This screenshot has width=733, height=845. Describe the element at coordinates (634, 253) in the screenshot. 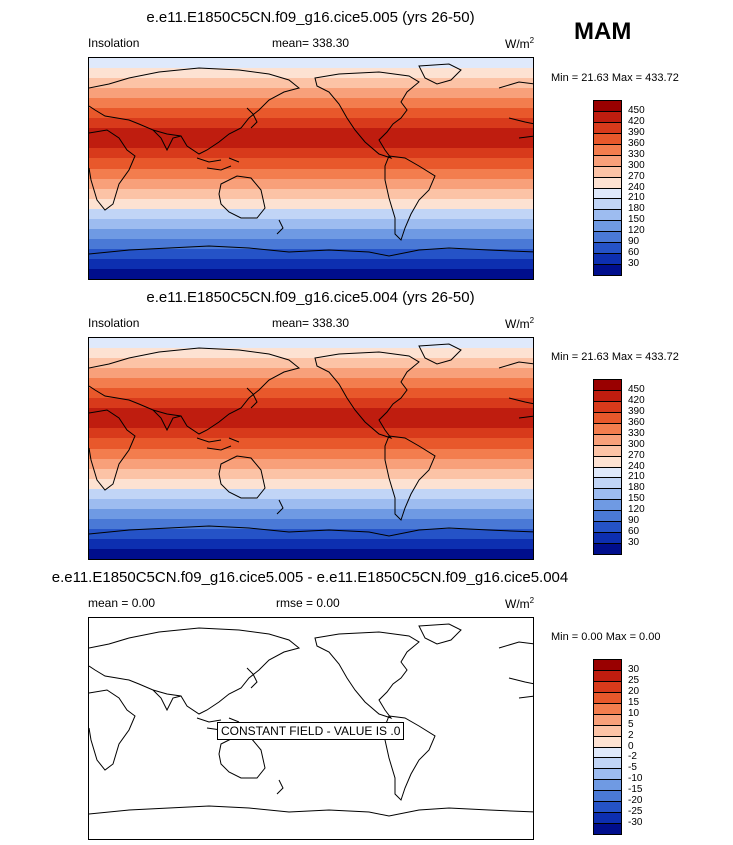

I see `colorbar-label: 60` at that location.